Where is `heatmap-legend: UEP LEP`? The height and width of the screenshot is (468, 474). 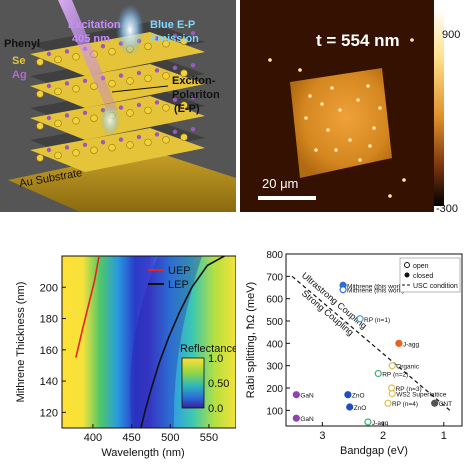
heatmap-legend: UEP LEP is located at coordinates (169, 278).